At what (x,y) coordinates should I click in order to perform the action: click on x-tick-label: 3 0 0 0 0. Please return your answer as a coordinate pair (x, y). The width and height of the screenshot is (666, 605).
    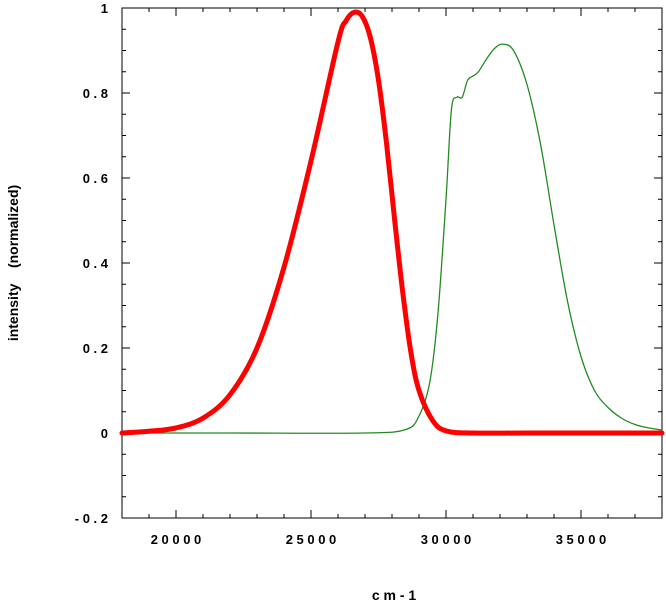
    Looking at the image, I should click on (446, 539).